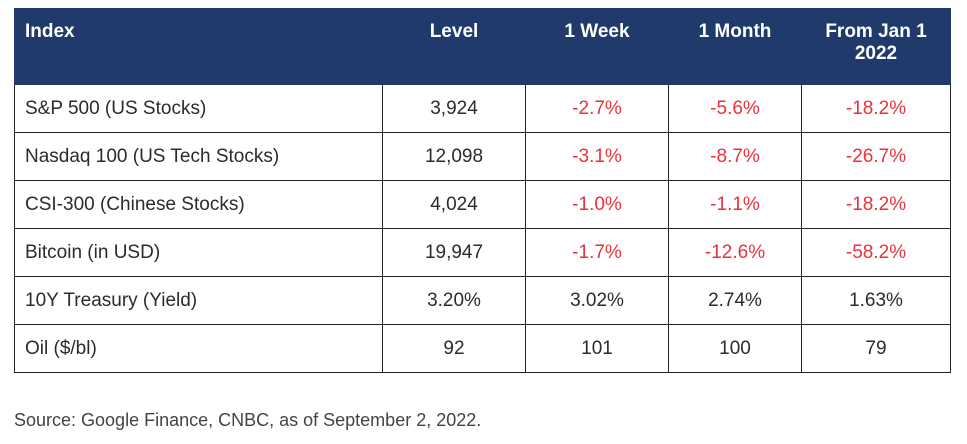  Describe the element at coordinates (198, 348) in the screenshot. I see `row-name: Oil ($/bl)` at that location.